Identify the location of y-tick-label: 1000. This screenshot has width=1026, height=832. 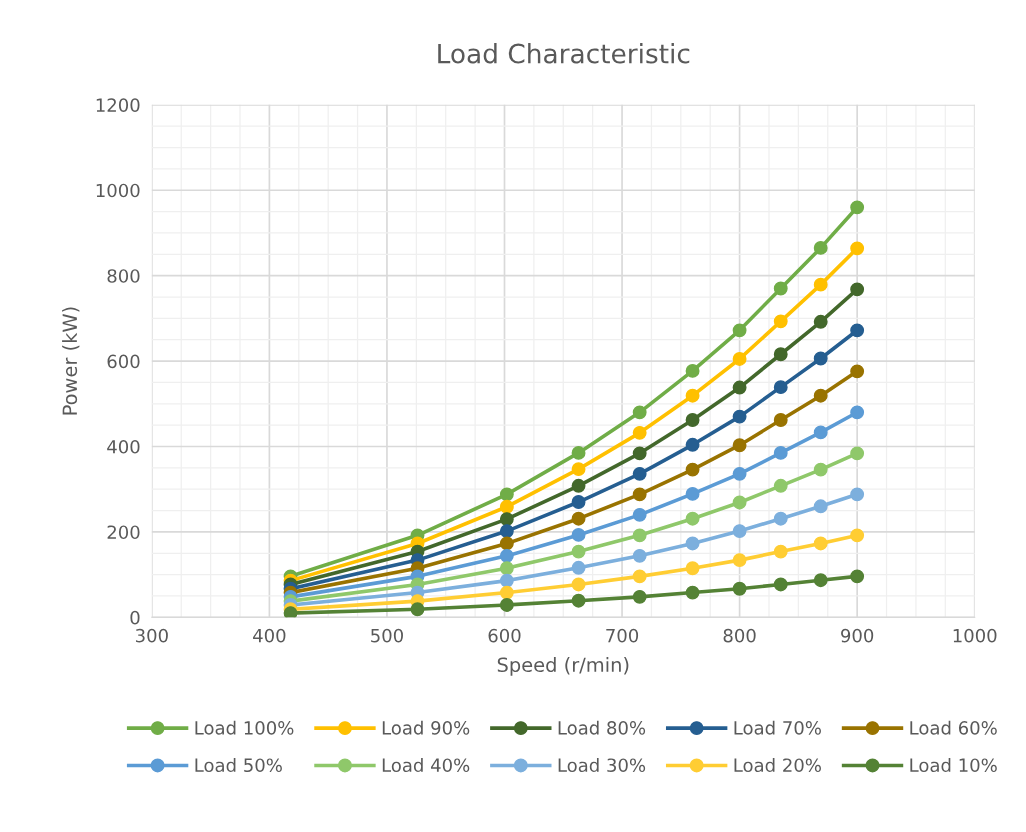
(118, 190).